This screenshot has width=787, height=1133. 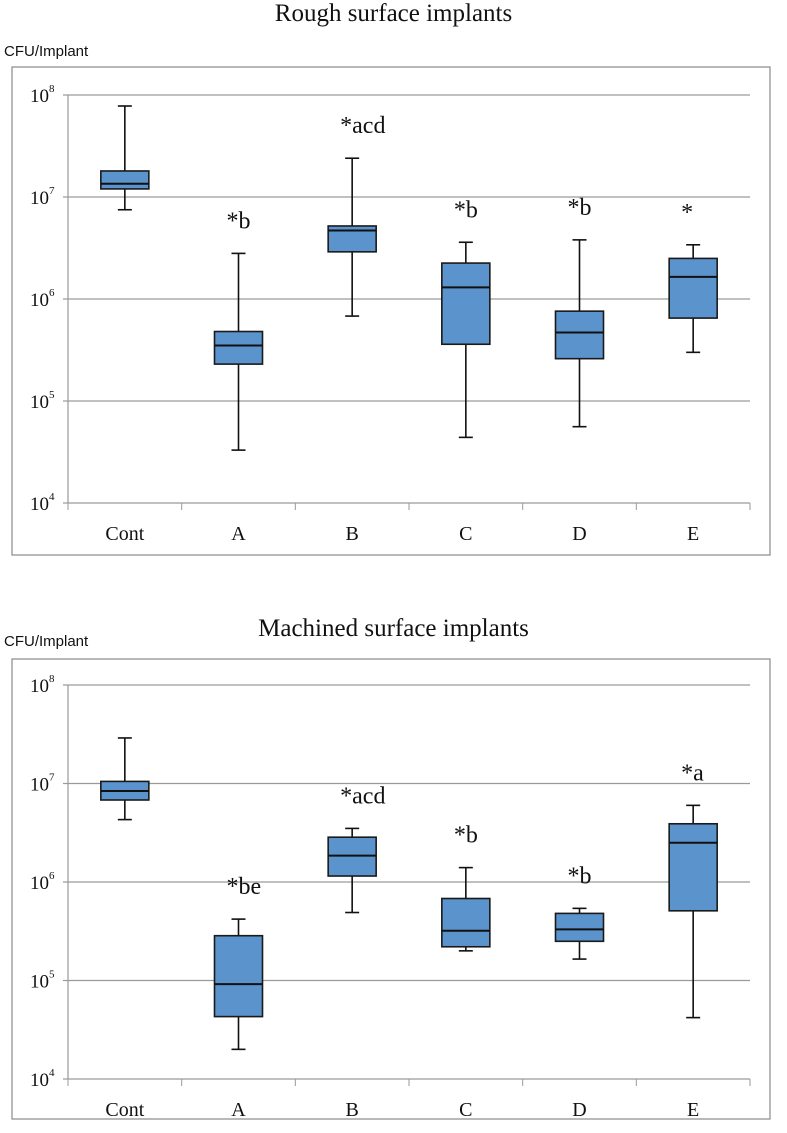 What do you see at coordinates (125, 180) in the screenshot?
I see `box-cont` at bounding box center [125, 180].